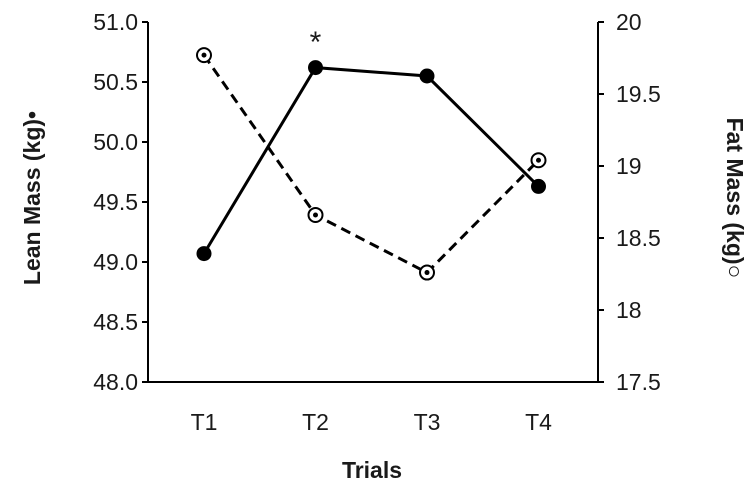  Describe the element at coordinates (315, 422) in the screenshot. I see `x-tick-label: T2` at that location.